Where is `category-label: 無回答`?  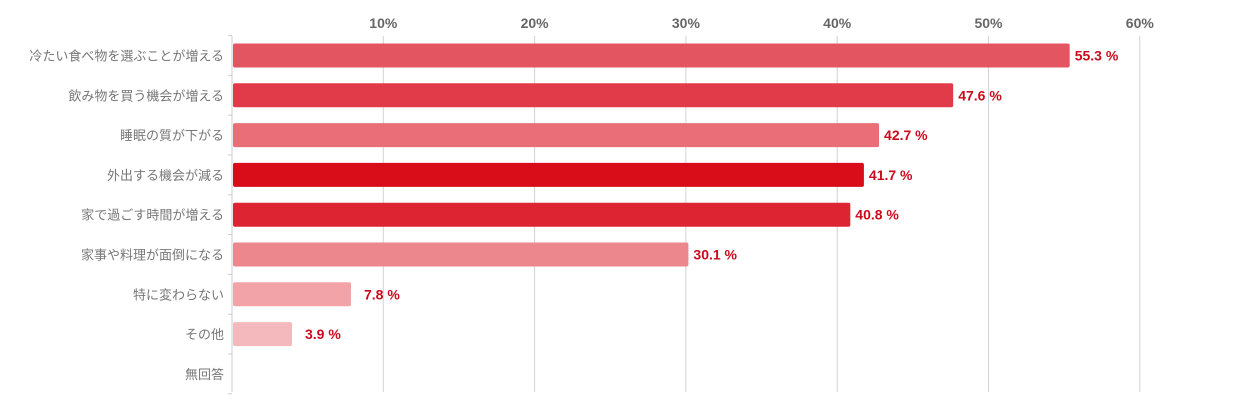 category-label: 無回答 is located at coordinates (204, 375).